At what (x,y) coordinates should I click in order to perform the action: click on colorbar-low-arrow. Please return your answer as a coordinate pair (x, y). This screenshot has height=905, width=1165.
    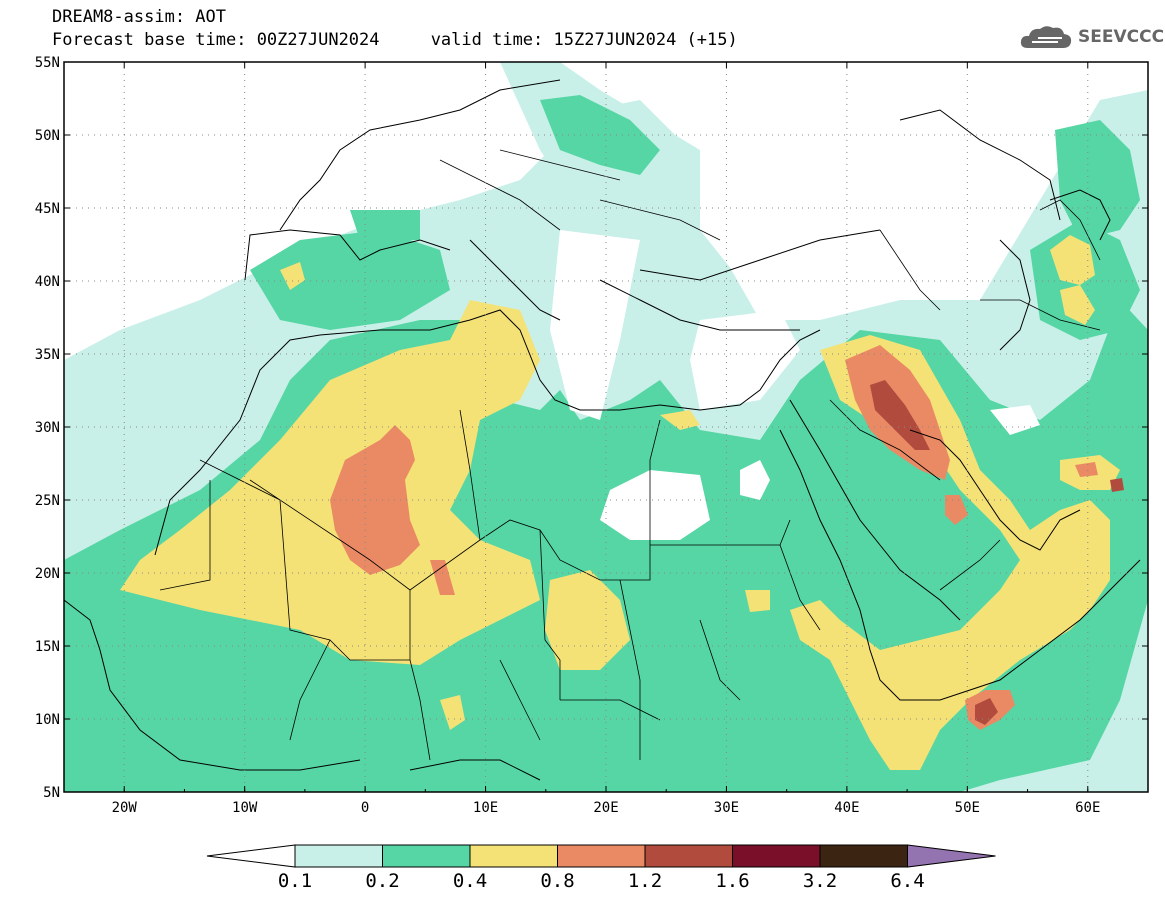
    Looking at the image, I should click on (251, 856).